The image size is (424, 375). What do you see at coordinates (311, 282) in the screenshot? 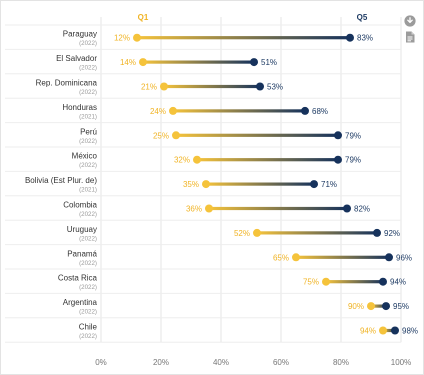
I see `q1-value-label: 75%` at bounding box center [311, 282].